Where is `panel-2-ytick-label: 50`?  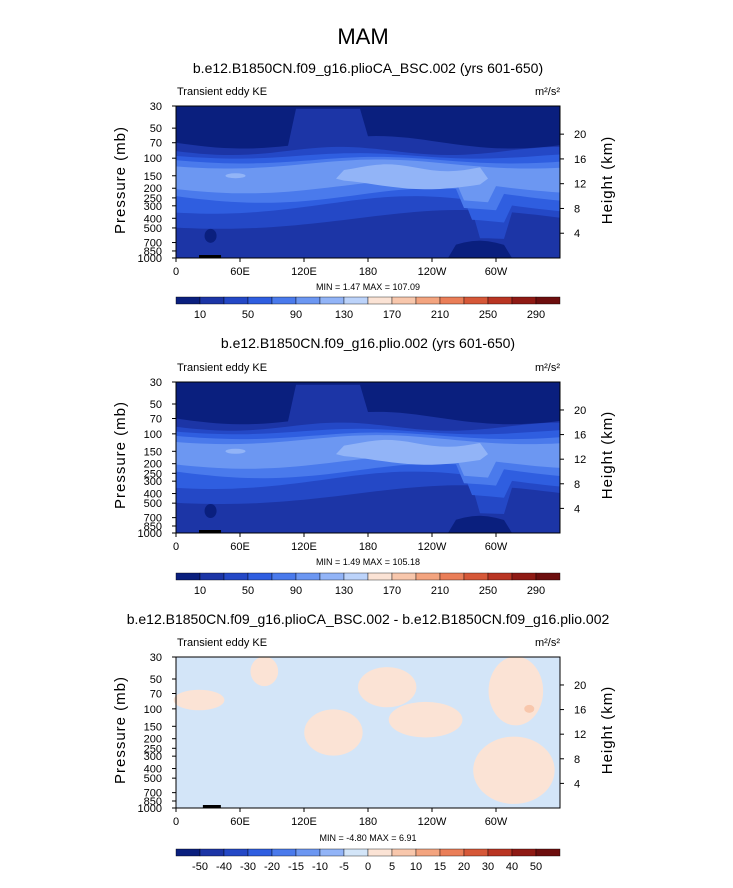
panel-2-ytick-label: 50 is located at coordinates (156, 405).